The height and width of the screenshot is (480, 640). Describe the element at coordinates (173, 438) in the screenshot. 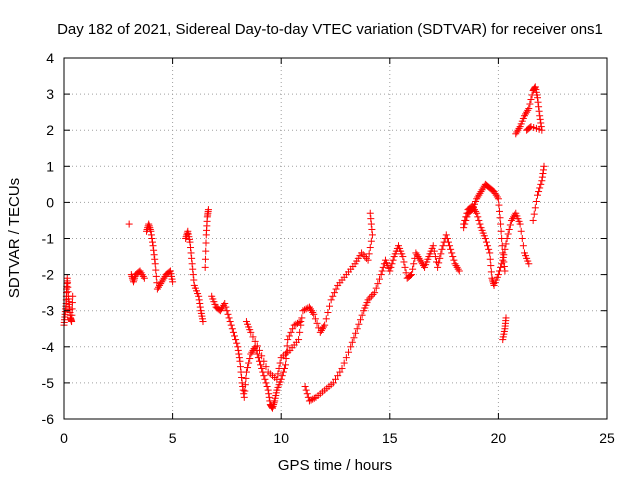

I see `x-tick-label: 5` at that location.